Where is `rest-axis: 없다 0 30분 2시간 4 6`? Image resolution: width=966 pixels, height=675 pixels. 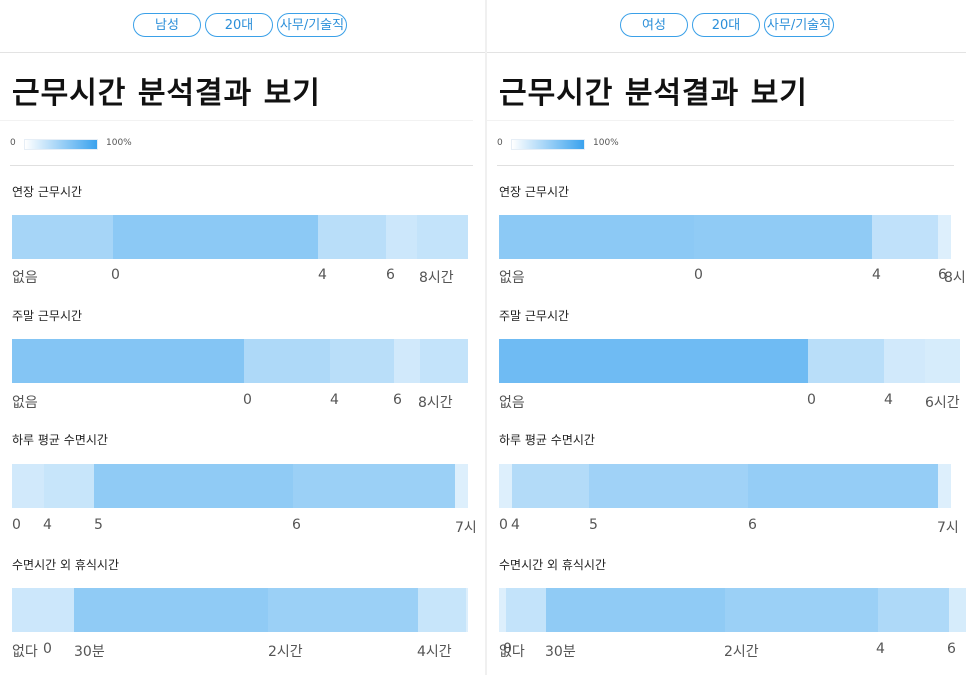 rest-axis: 없다 0 30분 2시간 4 6 is located at coordinates (732, 651).